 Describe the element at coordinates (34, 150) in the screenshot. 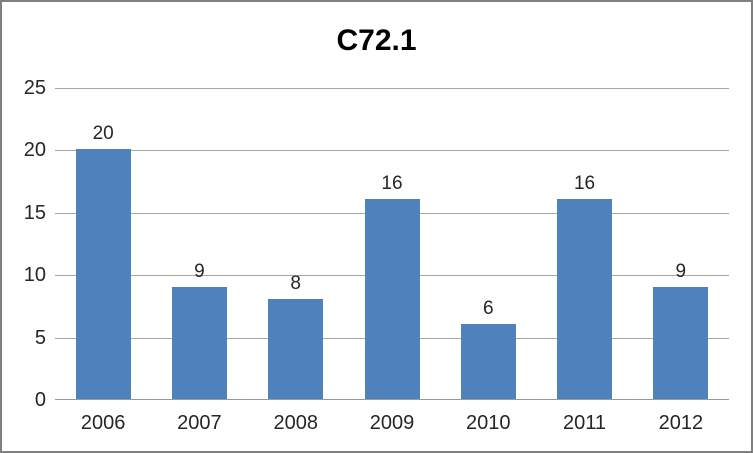

I see `y-tick-label: 20` at that location.